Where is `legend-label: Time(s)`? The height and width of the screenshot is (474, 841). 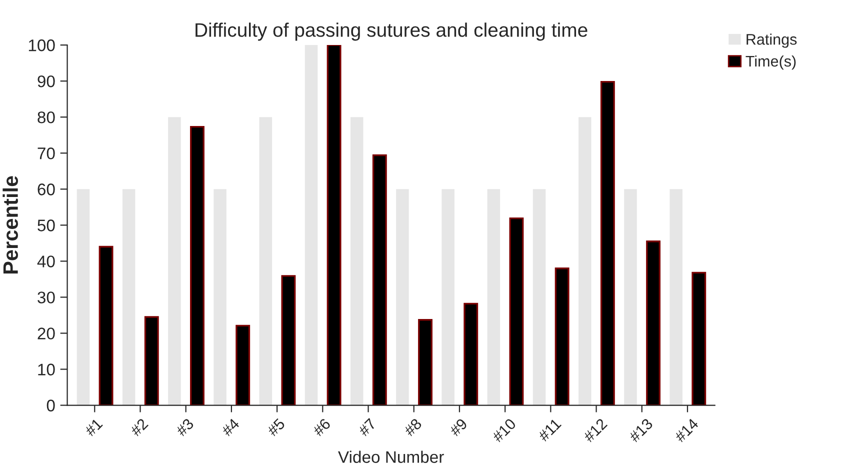 legend-label: Time(s) is located at coordinates (771, 62).